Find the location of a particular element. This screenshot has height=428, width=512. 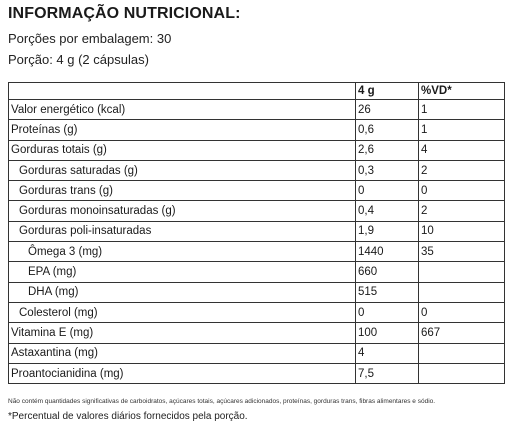

nutrient-label-cell: Ômega 3 (mg) is located at coordinates (182, 252).